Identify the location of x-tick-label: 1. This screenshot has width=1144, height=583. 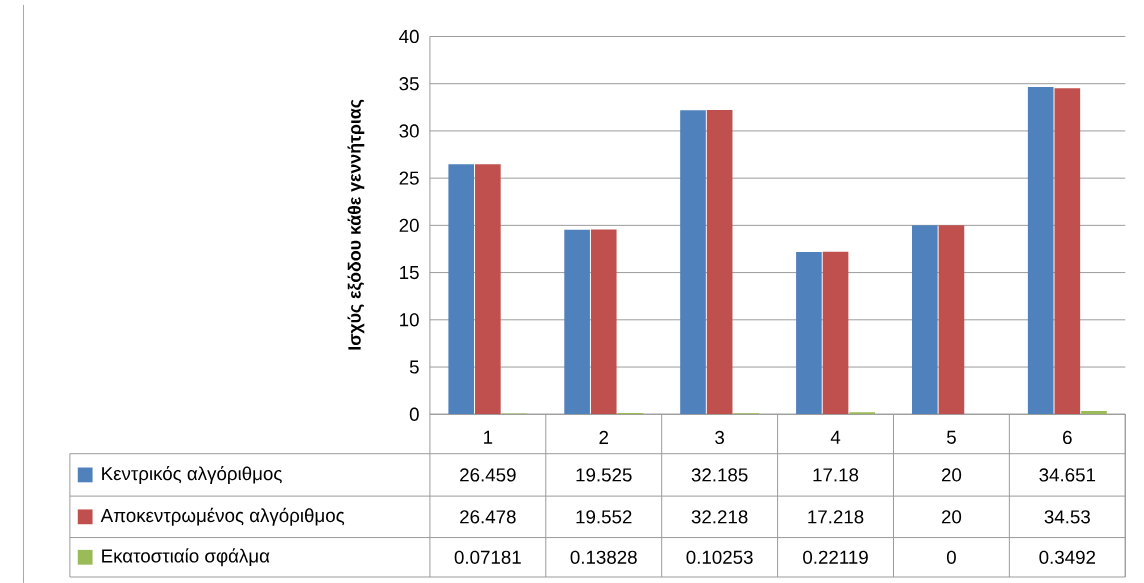
(488, 437).